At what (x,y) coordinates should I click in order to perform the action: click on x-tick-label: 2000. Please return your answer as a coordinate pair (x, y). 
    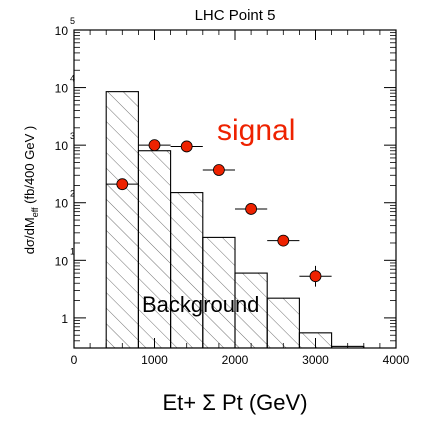
    Looking at the image, I should click on (235, 360).